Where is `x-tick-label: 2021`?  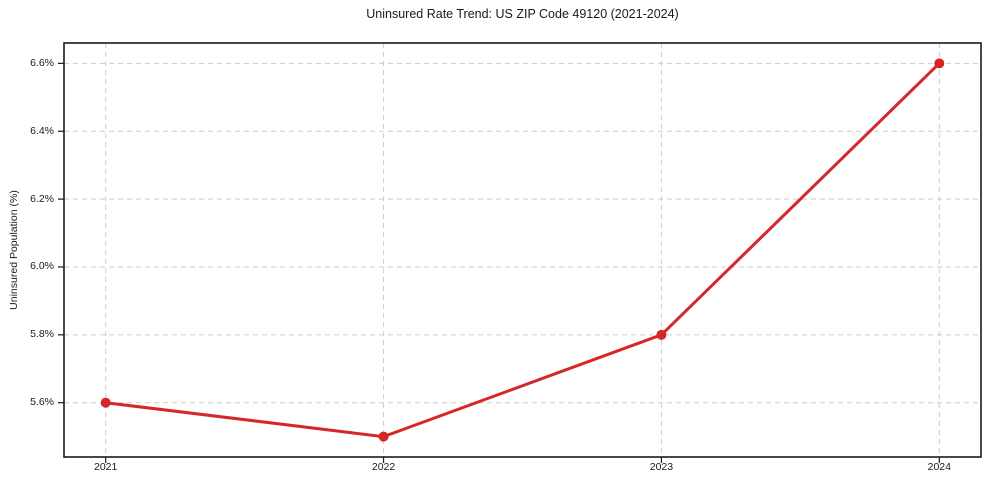
x-tick-label: 2021 is located at coordinates (105, 467).